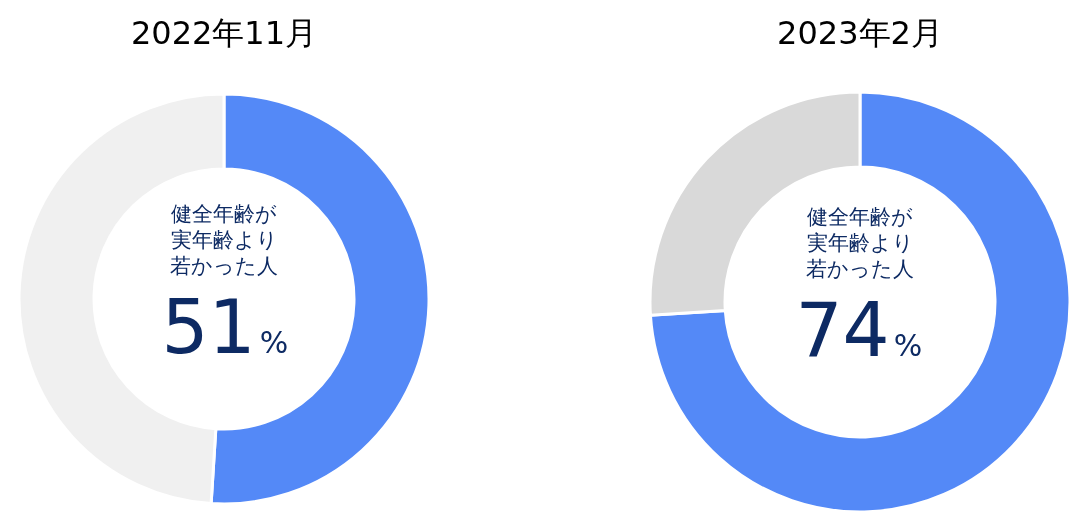 The height and width of the screenshot is (531, 1089). I want to click on chart-title: 2022年11月, so click(224, 33).